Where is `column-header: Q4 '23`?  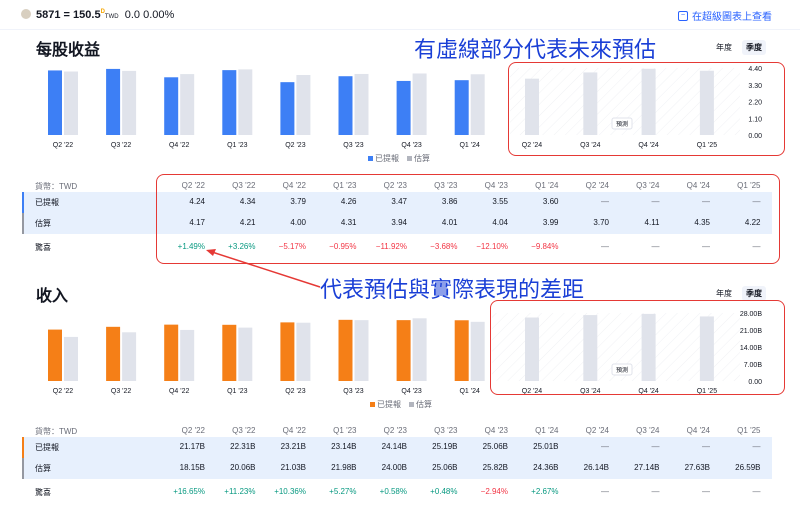 column-header: Q4 '23 is located at coordinates (496, 185).